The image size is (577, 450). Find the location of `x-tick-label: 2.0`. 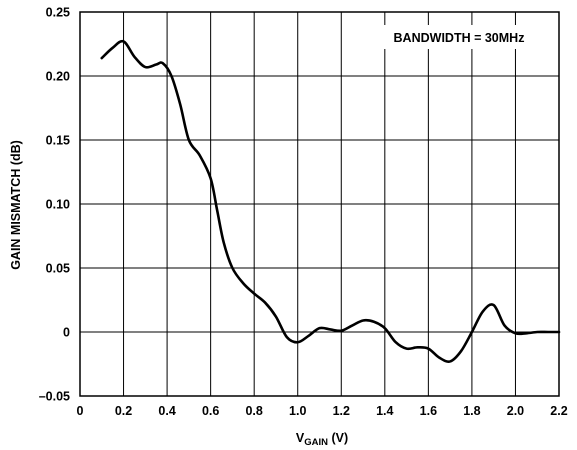

x-tick-label: 2.0 is located at coordinates (515, 411).